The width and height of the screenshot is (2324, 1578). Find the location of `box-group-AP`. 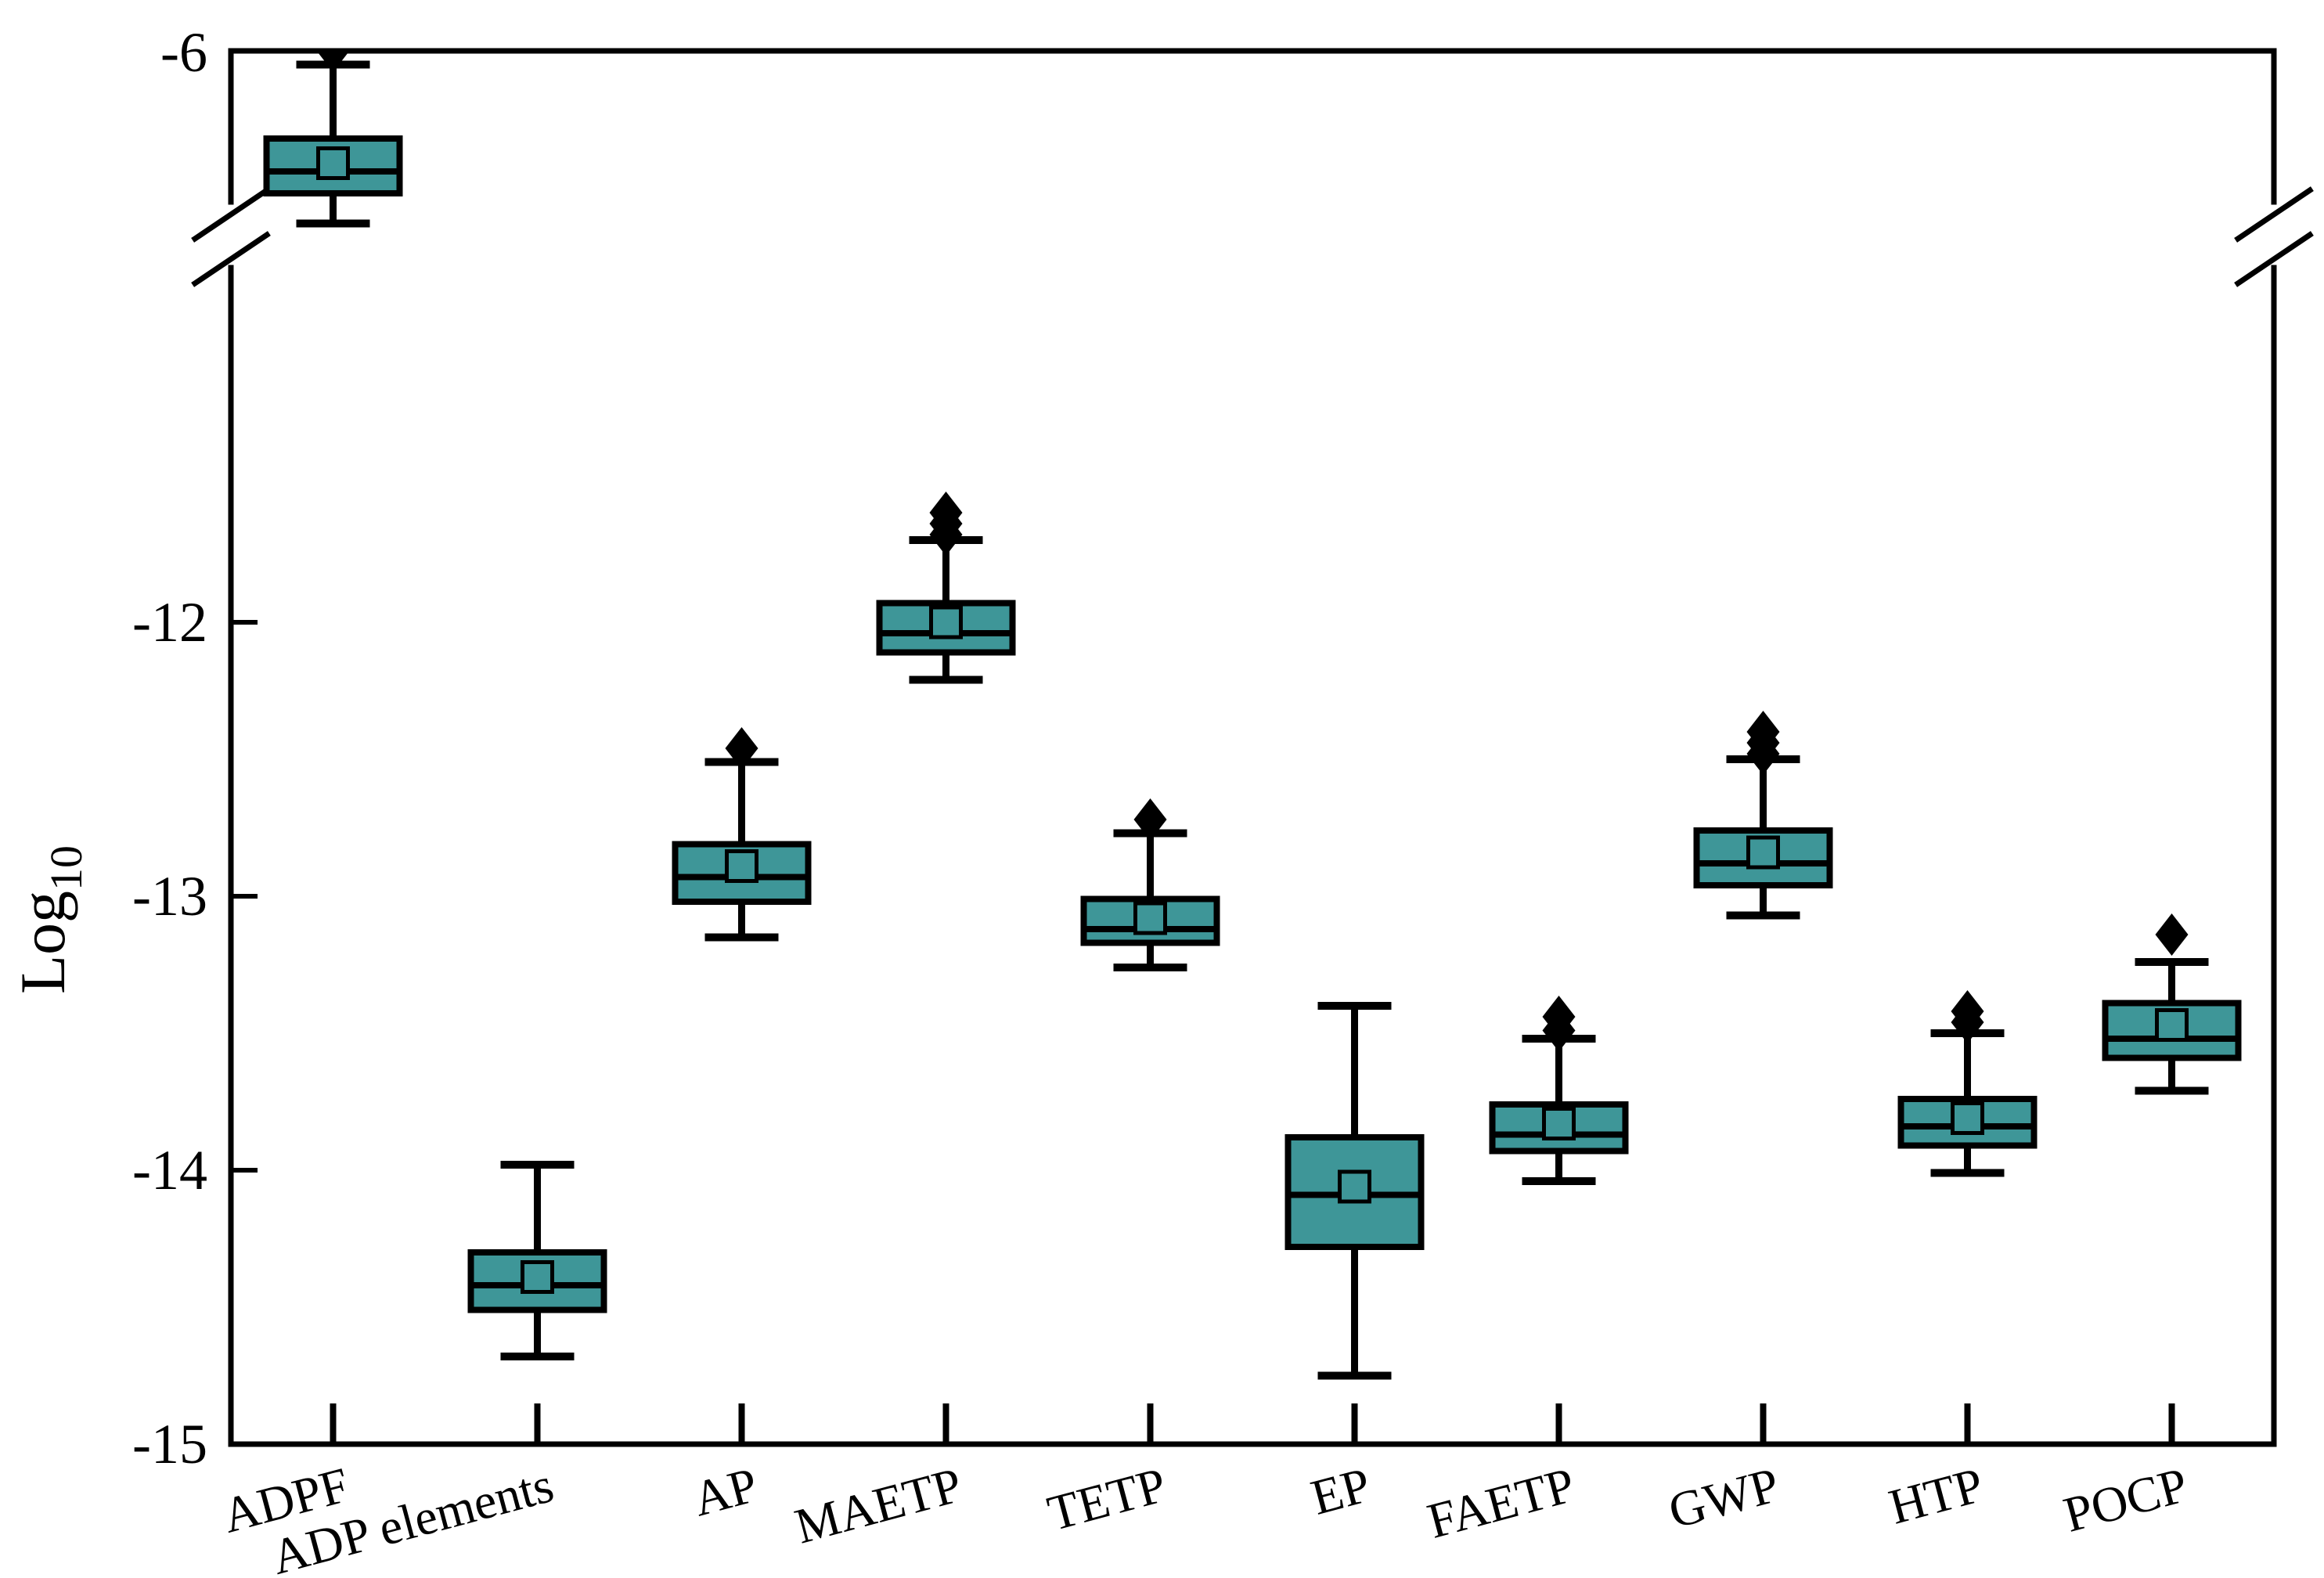

box-group-AP is located at coordinates (742, 850).